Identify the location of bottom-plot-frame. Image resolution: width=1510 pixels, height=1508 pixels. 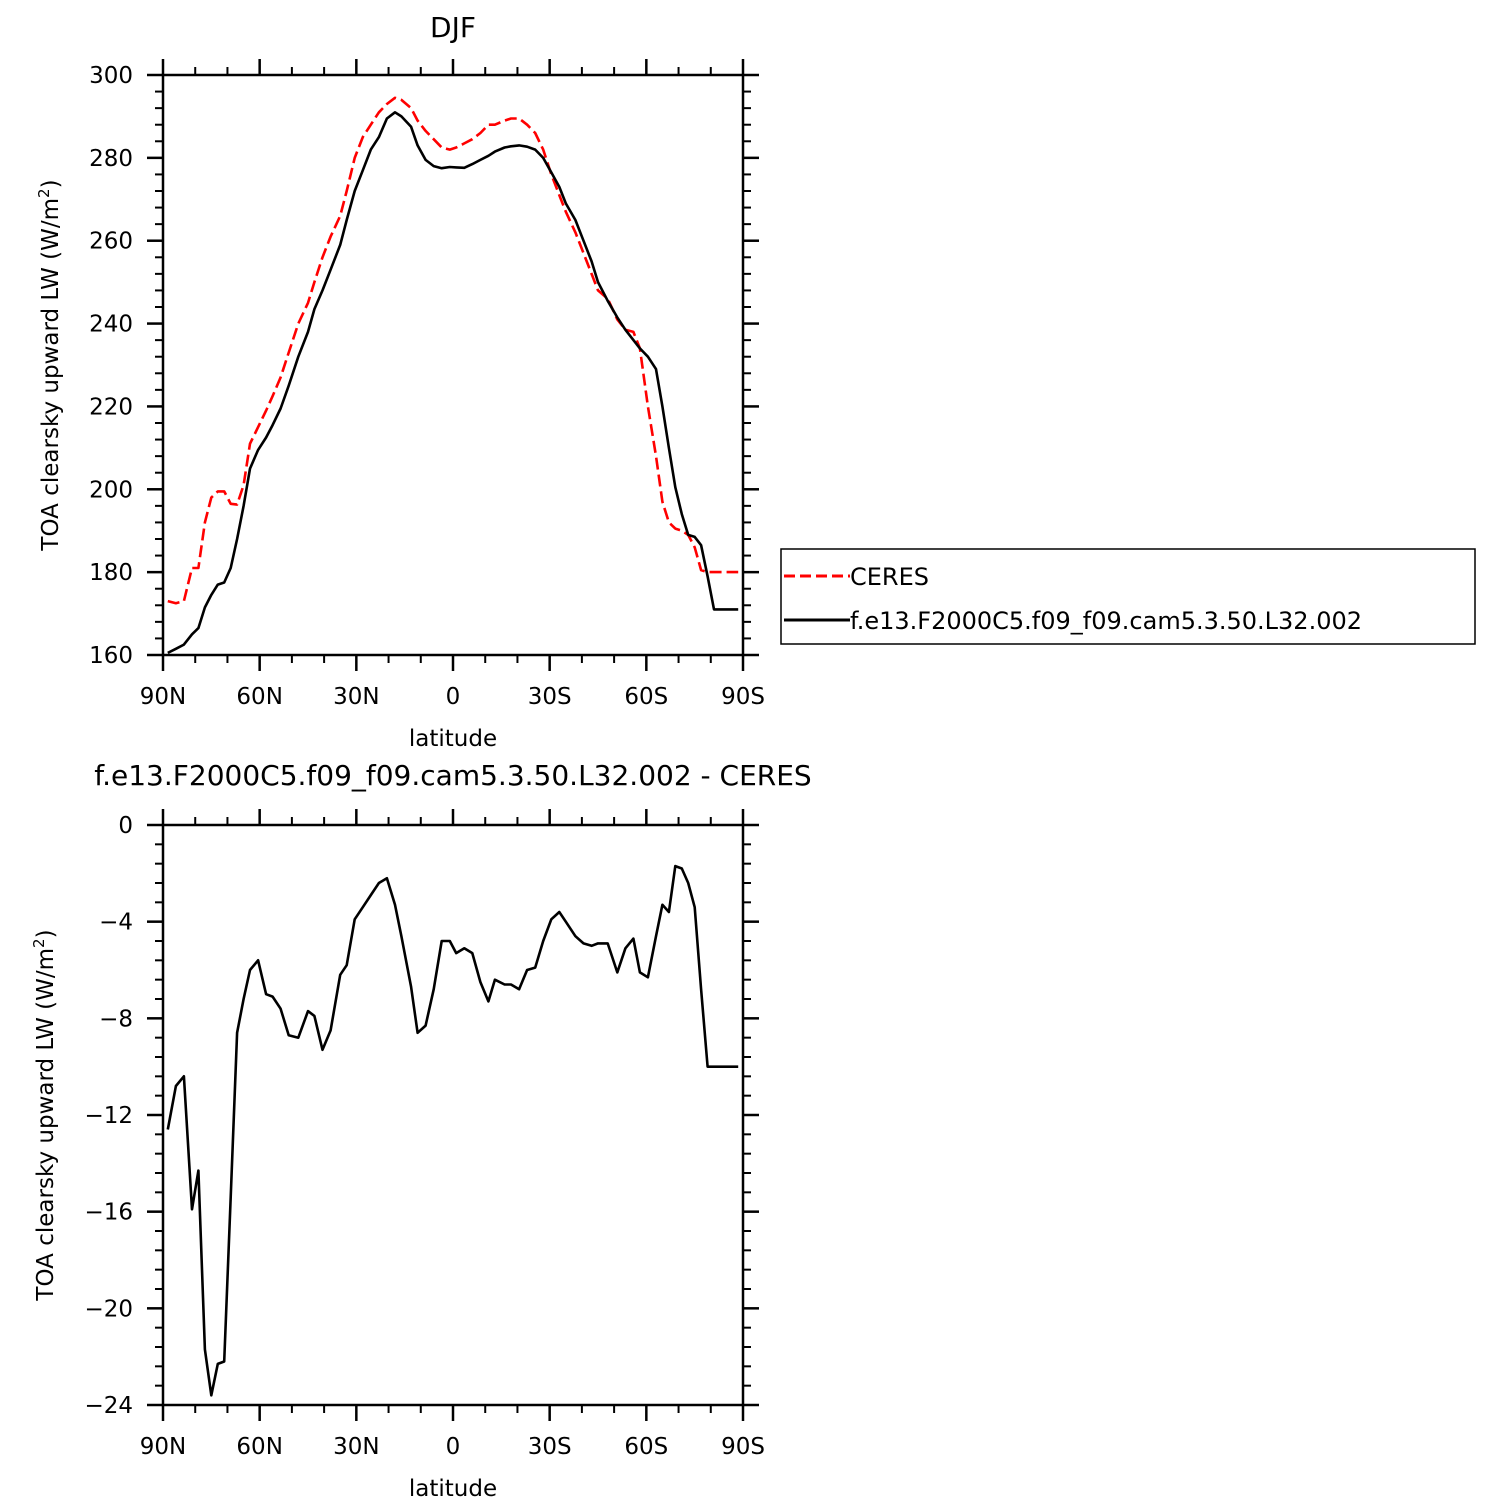
(453, 1115).